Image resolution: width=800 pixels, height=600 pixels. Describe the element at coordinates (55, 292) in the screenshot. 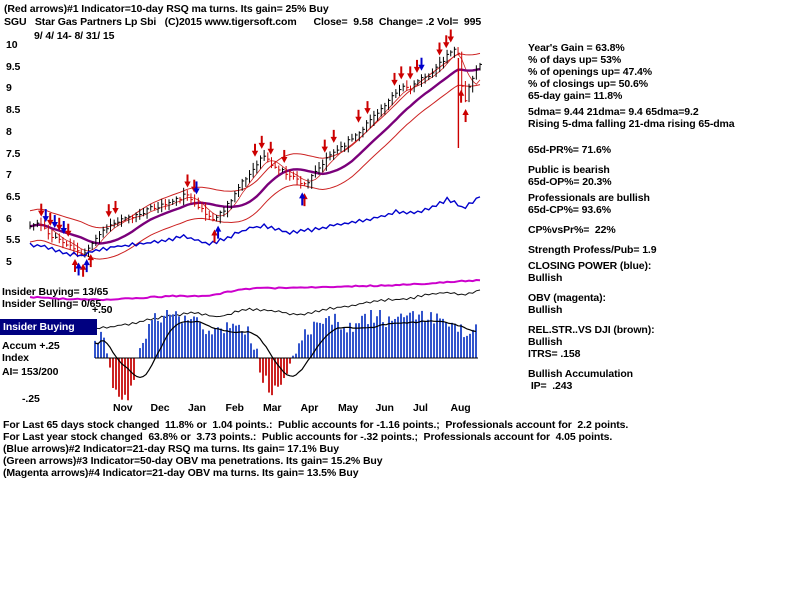

I see `insider-buying-count: Insider Buying= 13/65` at that location.